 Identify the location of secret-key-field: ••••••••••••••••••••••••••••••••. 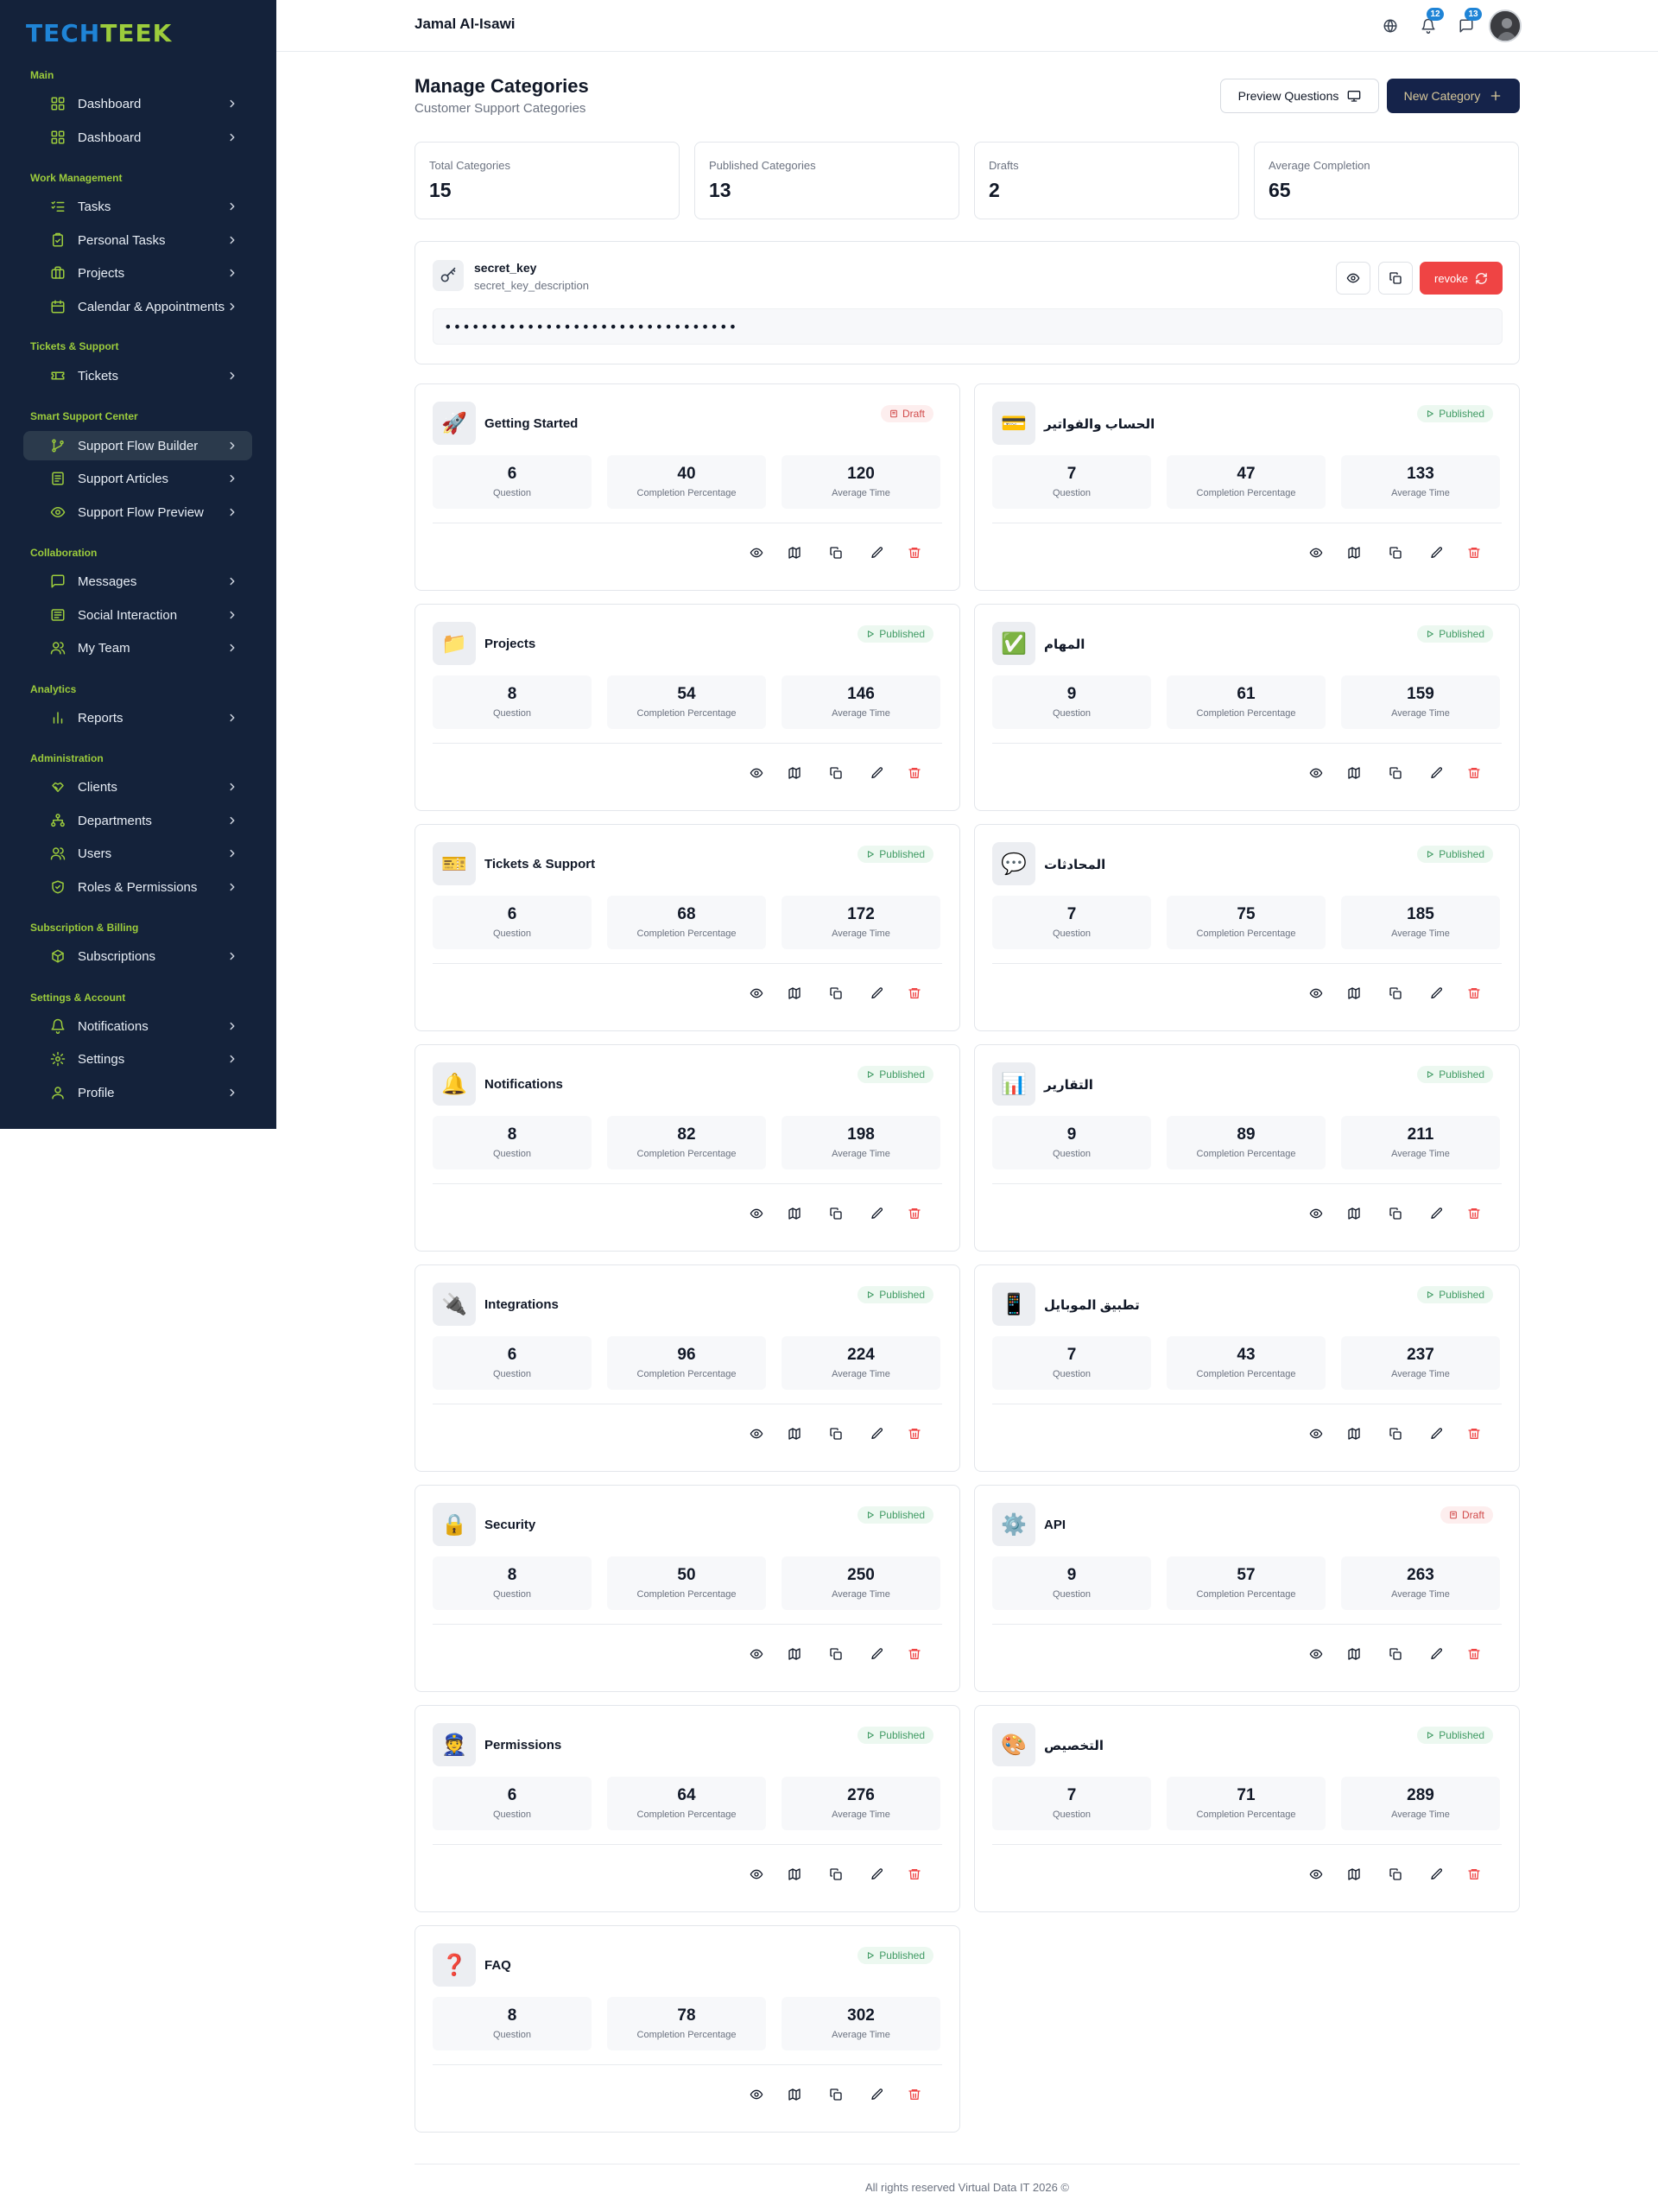
(968, 326).